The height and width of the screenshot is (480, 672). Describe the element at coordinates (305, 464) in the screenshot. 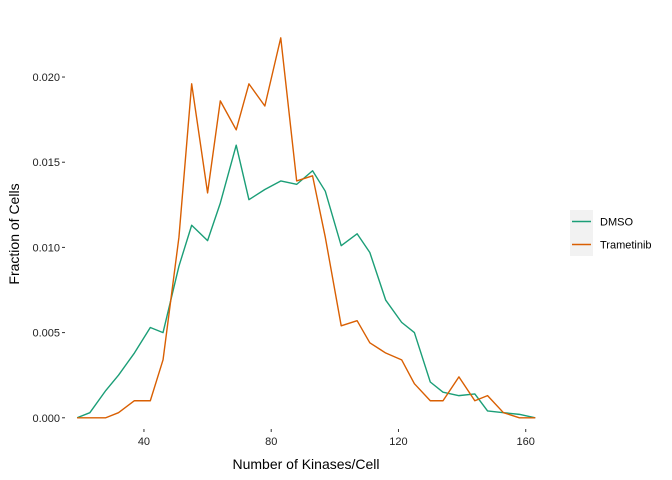

I see `x-axis-title: Number of Kinases/Cell` at that location.